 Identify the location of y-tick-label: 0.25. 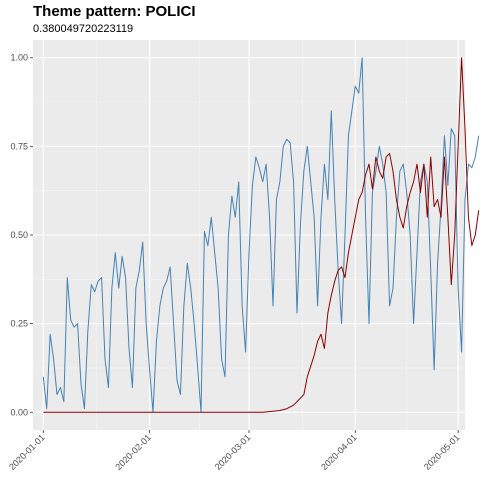
(19, 324).